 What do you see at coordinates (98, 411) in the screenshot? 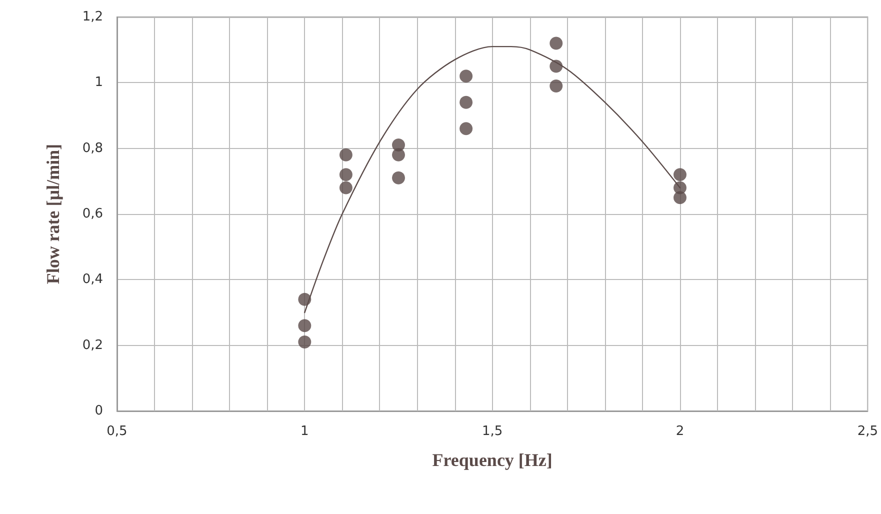
I see `y-tick-label: 0` at bounding box center [98, 411].